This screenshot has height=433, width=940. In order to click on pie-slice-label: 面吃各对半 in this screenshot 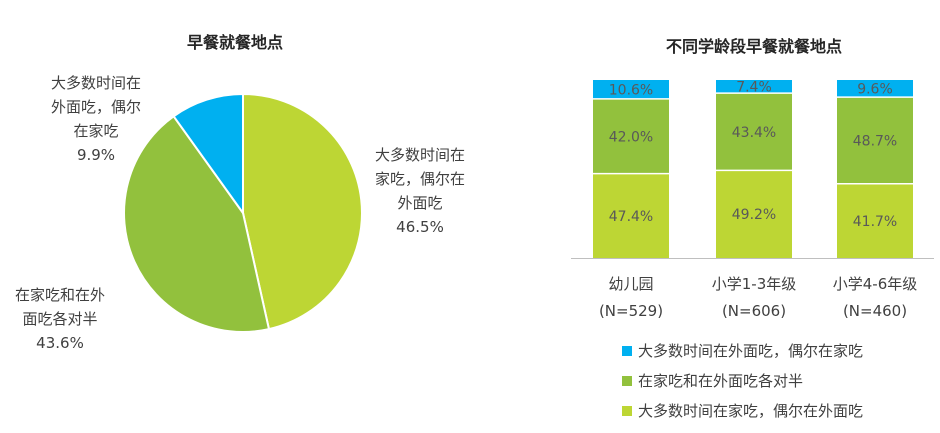, I will do `click(59, 319)`.